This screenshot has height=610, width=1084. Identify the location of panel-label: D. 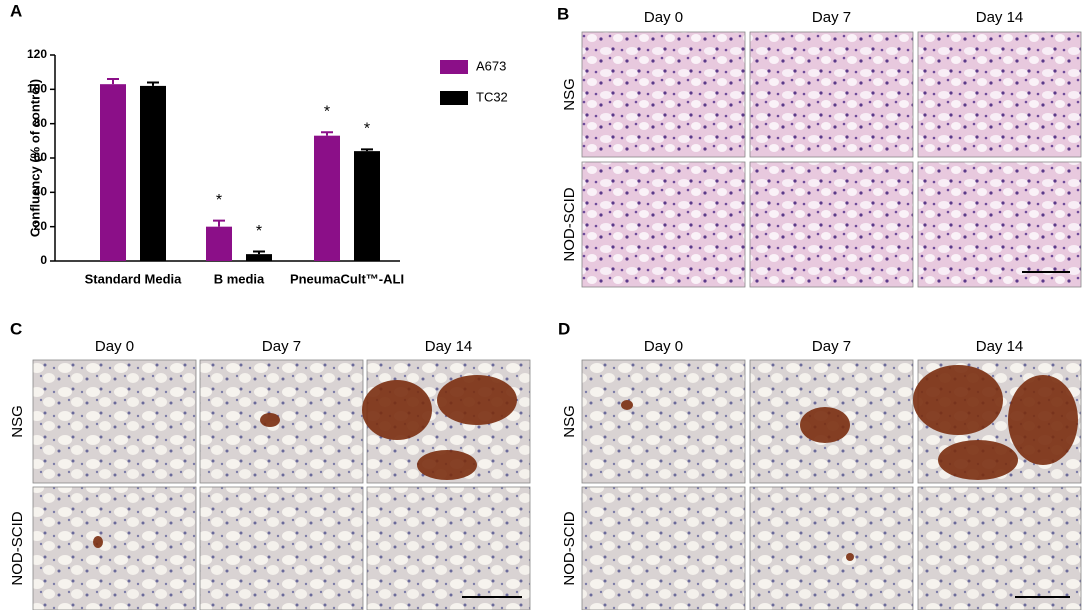
(564, 328).